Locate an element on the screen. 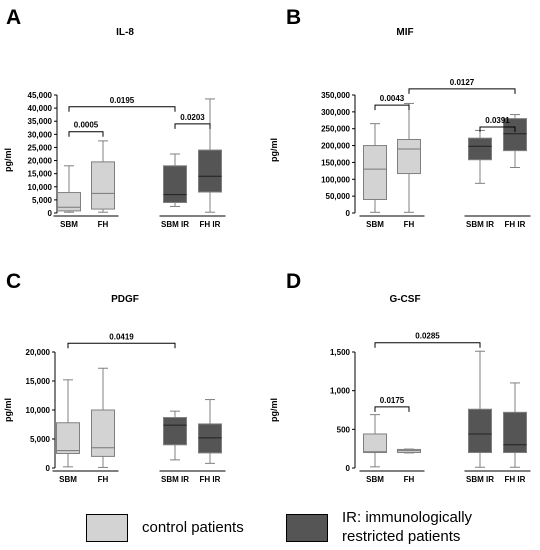 The width and height of the screenshot is (540, 550). p-value-label: 0.0195 is located at coordinates (122, 100).